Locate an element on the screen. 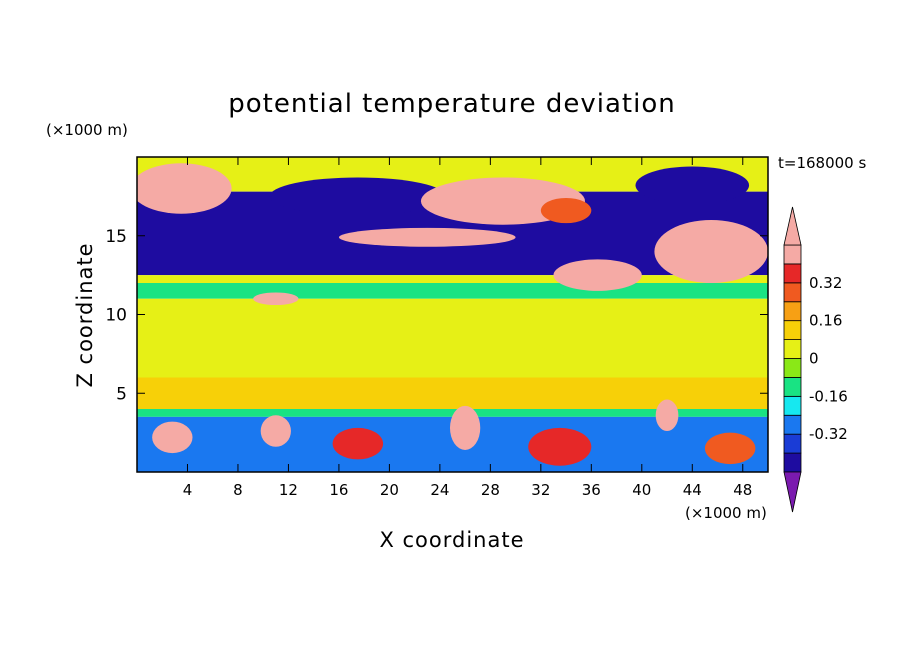  chart-title: potential temperature deviation is located at coordinates (451, 104).